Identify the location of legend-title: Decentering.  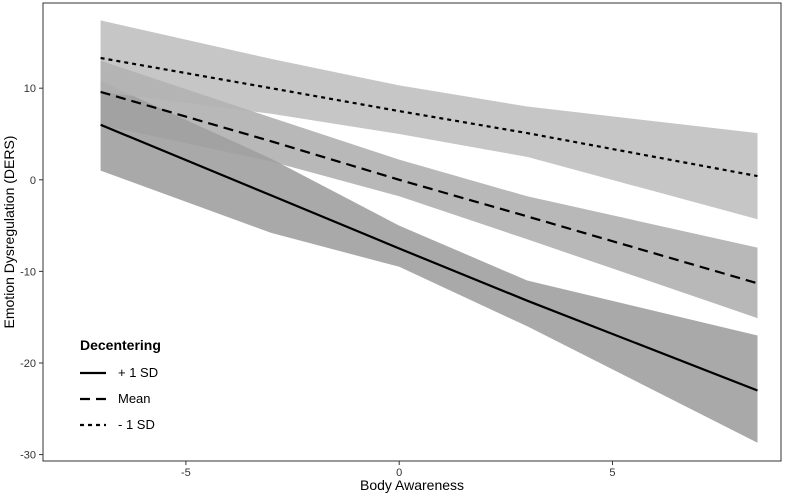
(120, 345).